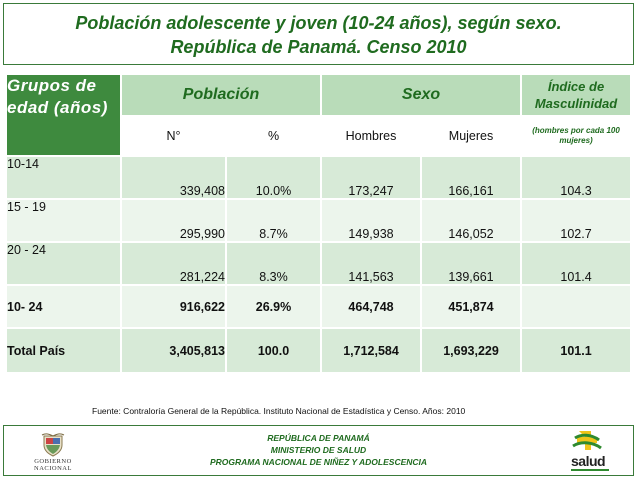 The width and height of the screenshot is (638, 479). What do you see at coordinates (576, 306) in the screenshot?
I see `cell-indice` at bounding box center [576, 306].